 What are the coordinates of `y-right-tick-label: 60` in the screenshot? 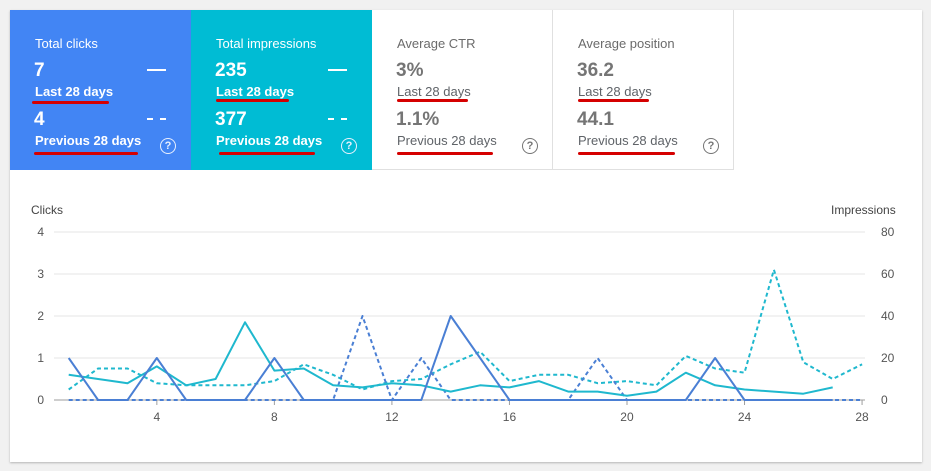 It's located at (888, 274).